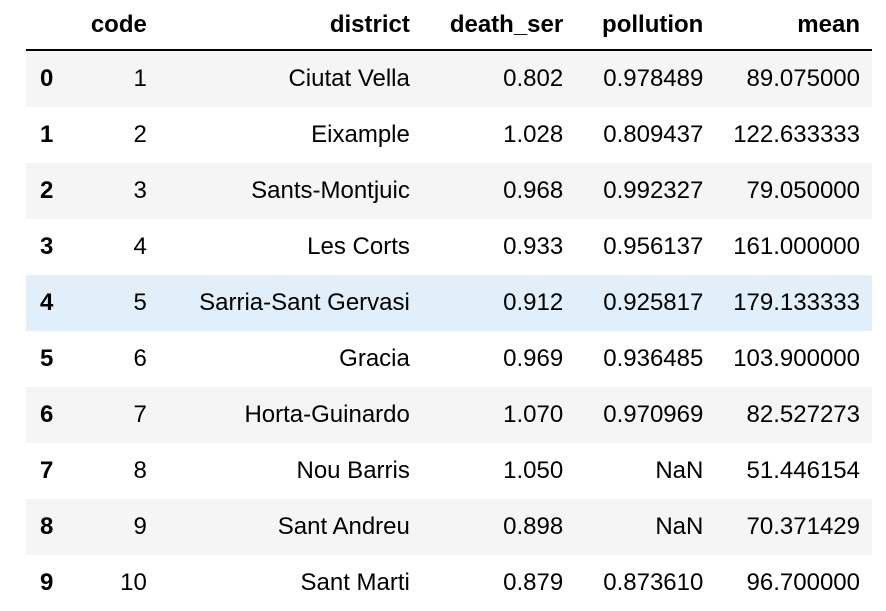  Describe the element at coordinates (533, 190) in the screenshot. I see `cell-death-ser: 0.968` at that location.